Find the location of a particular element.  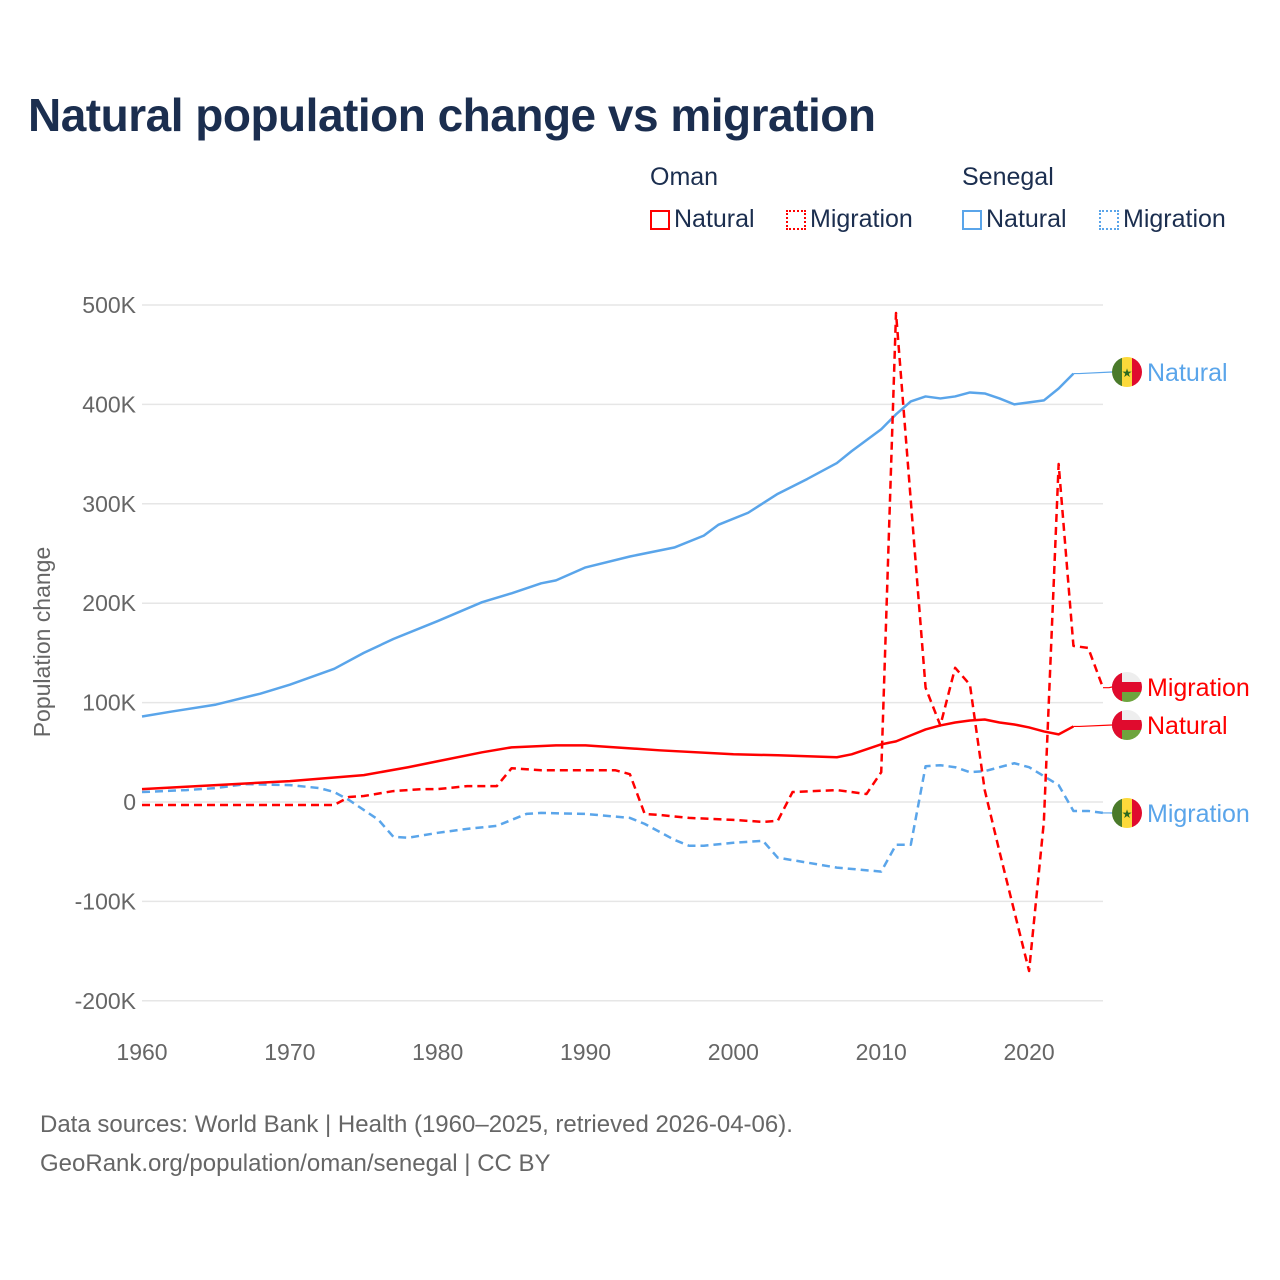

series-line-oman-natural is located at coordinates (608, 754).